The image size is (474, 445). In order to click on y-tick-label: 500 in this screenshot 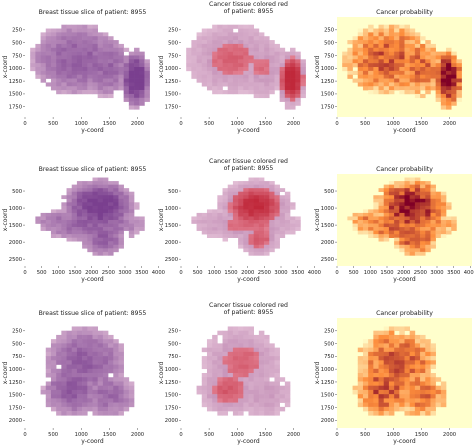, I will do `click(17, 192)`.